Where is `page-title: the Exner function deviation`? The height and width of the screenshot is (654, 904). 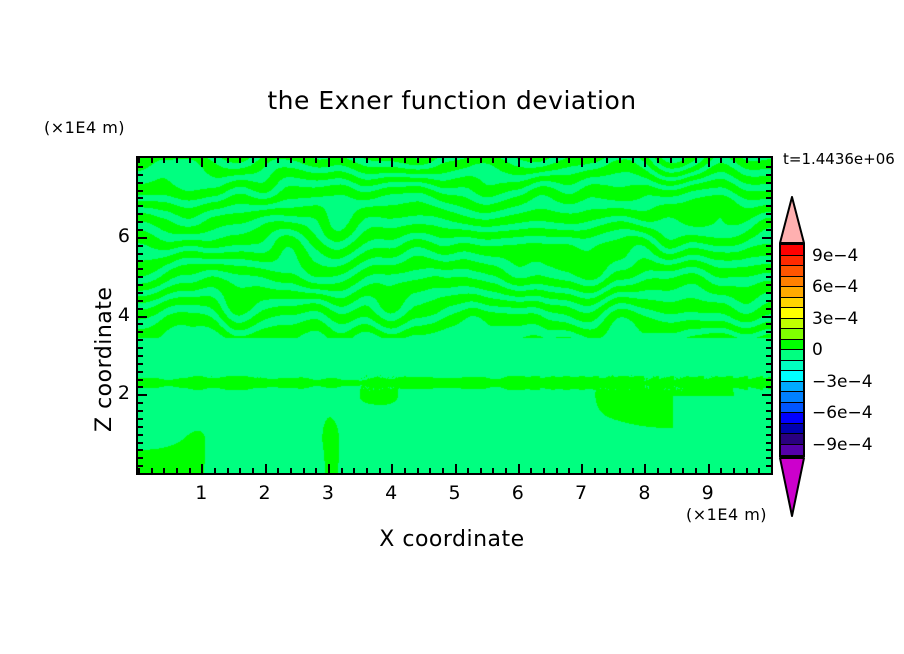
page-title: the Exner function deviation is located at coordinates (452, 100).